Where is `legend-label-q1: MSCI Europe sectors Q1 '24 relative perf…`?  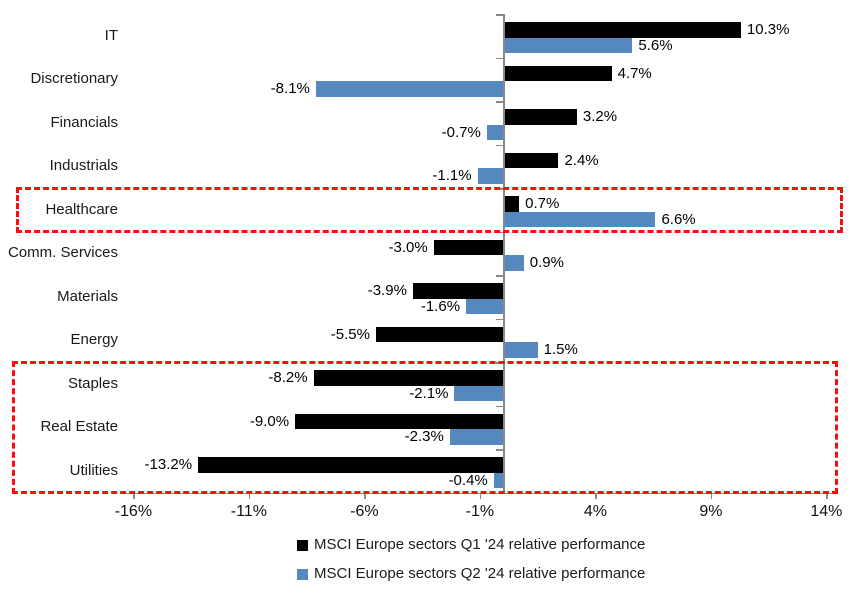
legend-label-q1: MSCI Europe sectors Q1 '24 relative perf… is located at coordinates (480, 544).